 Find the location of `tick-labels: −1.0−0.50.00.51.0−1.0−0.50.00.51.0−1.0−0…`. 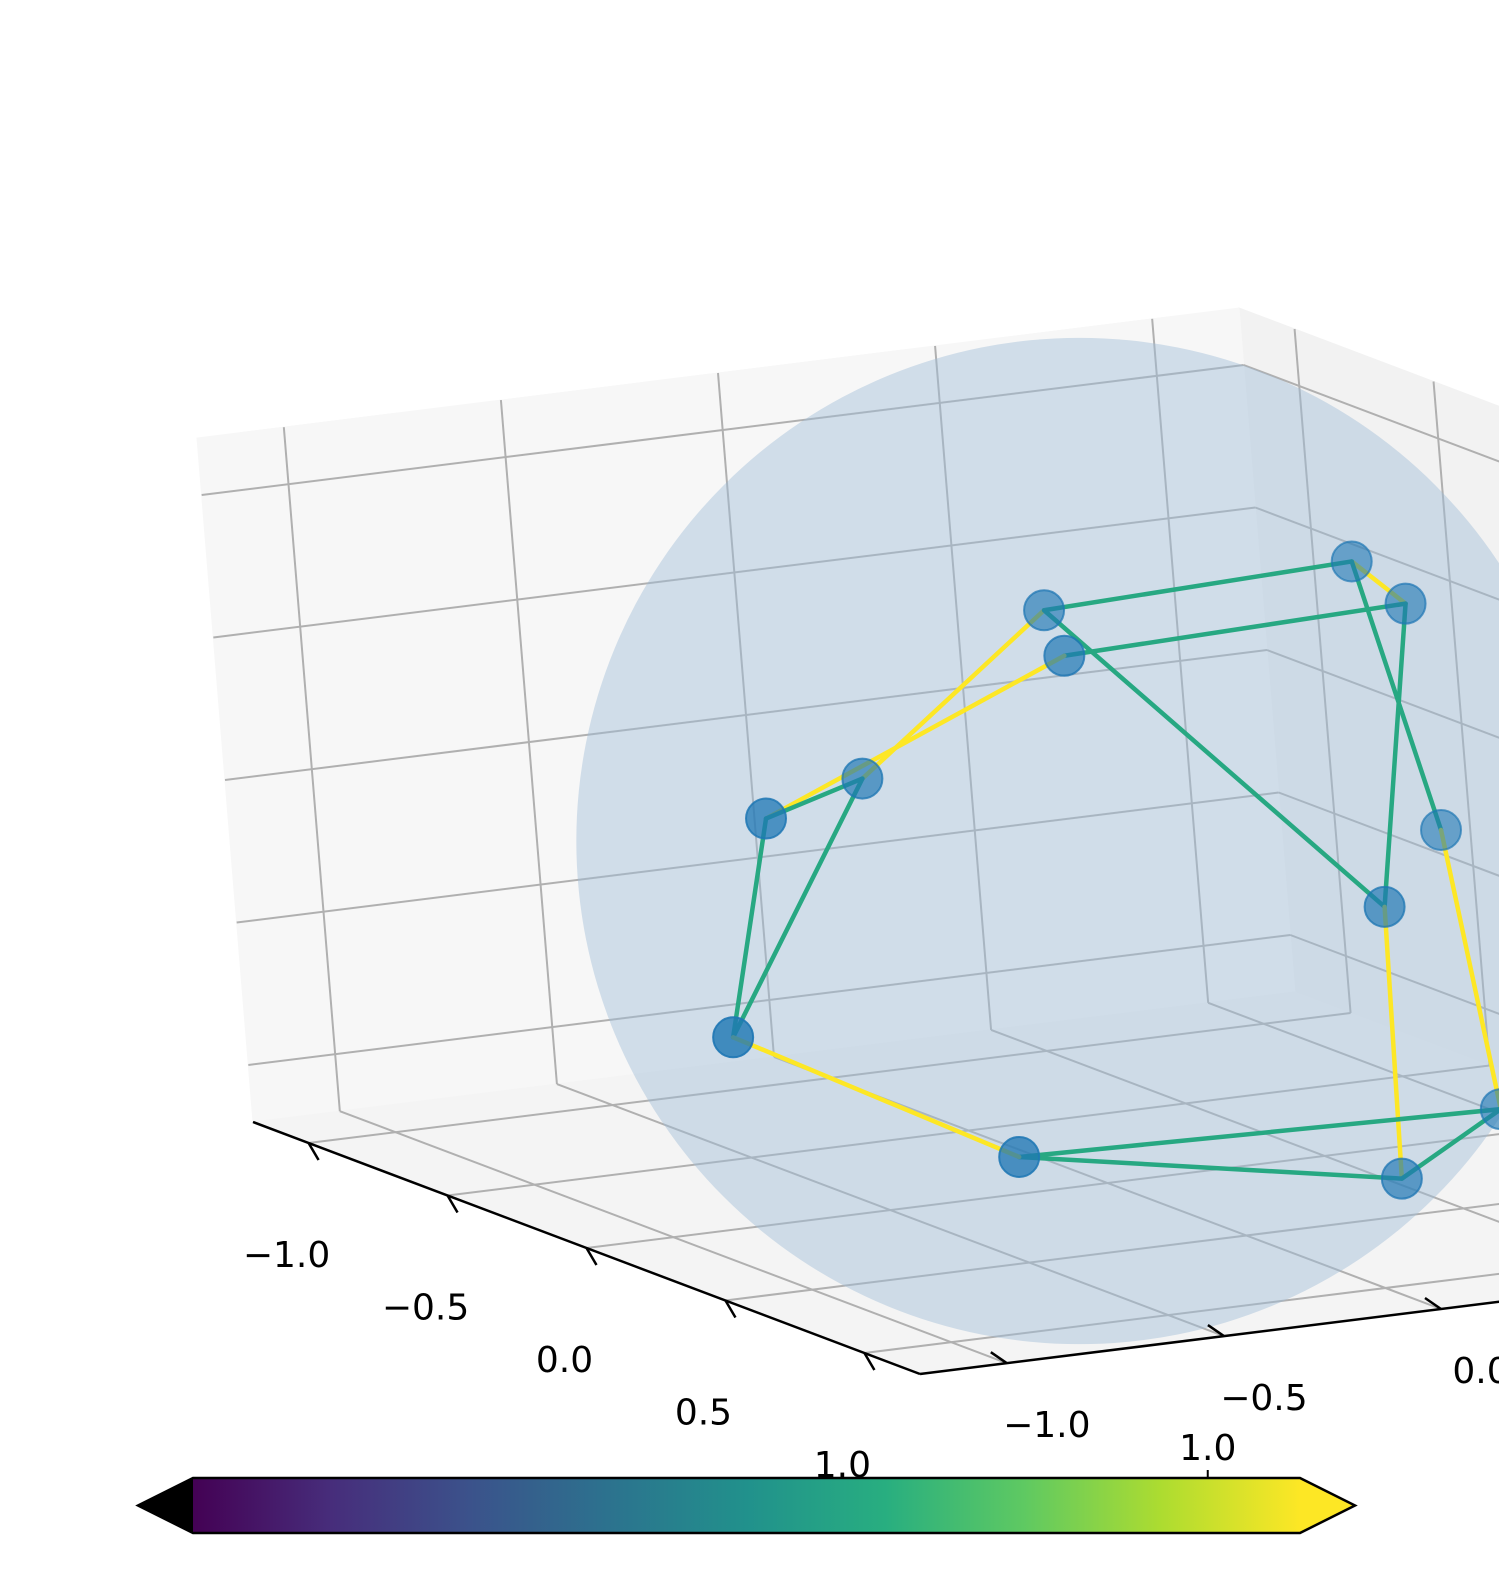

tick-labels: −1.0−0.50.00.51.0−1.0−0.50.00.51.0−1.0−0… is located at coordinates (871, 1360).